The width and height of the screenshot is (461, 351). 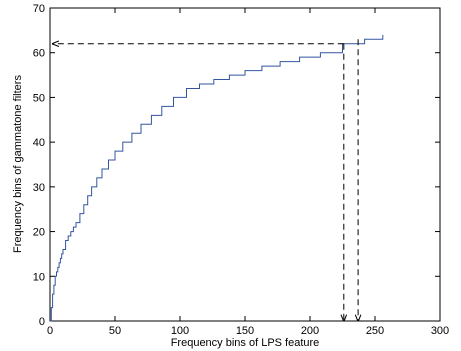 I want to click on y-tick-label: 50, so click(x=39, y=98).